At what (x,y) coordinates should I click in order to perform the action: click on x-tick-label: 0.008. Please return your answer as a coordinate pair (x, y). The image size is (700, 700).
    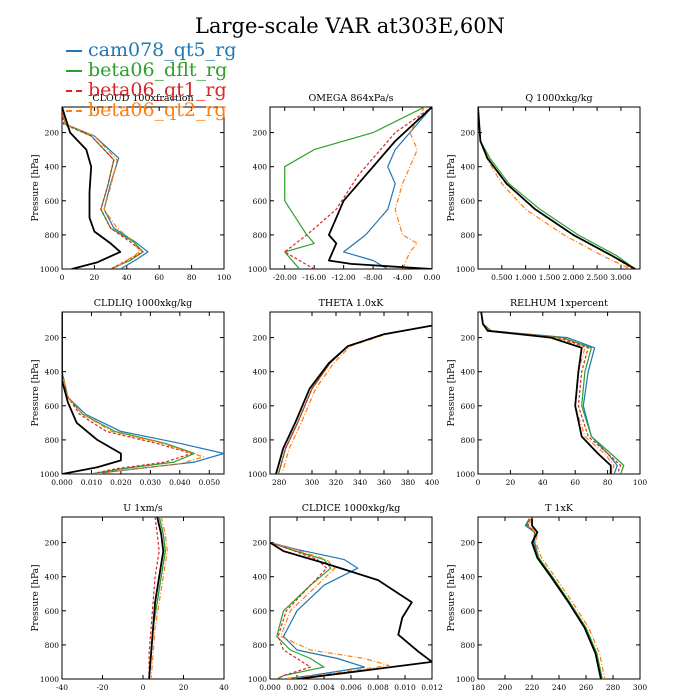
    Looking at the image, I should click on (378, 687).